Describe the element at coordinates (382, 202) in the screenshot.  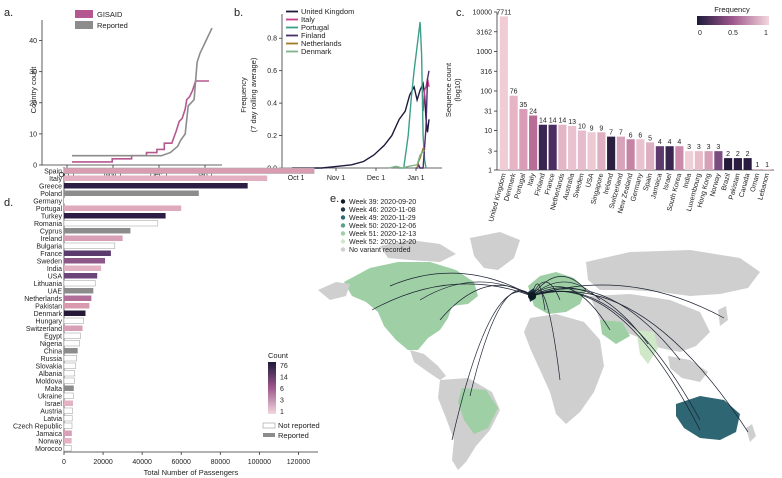
I see `e-legend-label: Week 39: 2020-09-20` at that location.